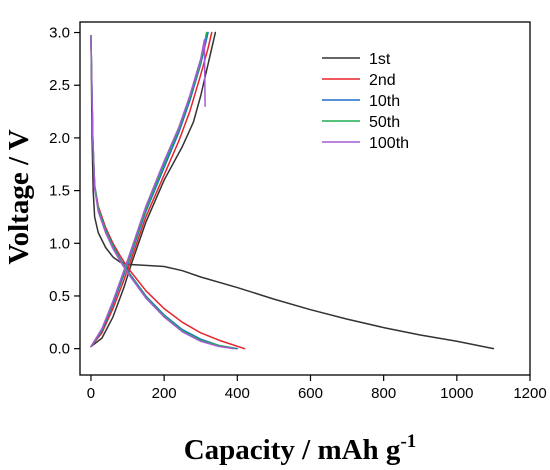 Image resolution: width=550 pixels, height=470 pixels. I want to click on x-tick-label: 800, so click(383, 393).